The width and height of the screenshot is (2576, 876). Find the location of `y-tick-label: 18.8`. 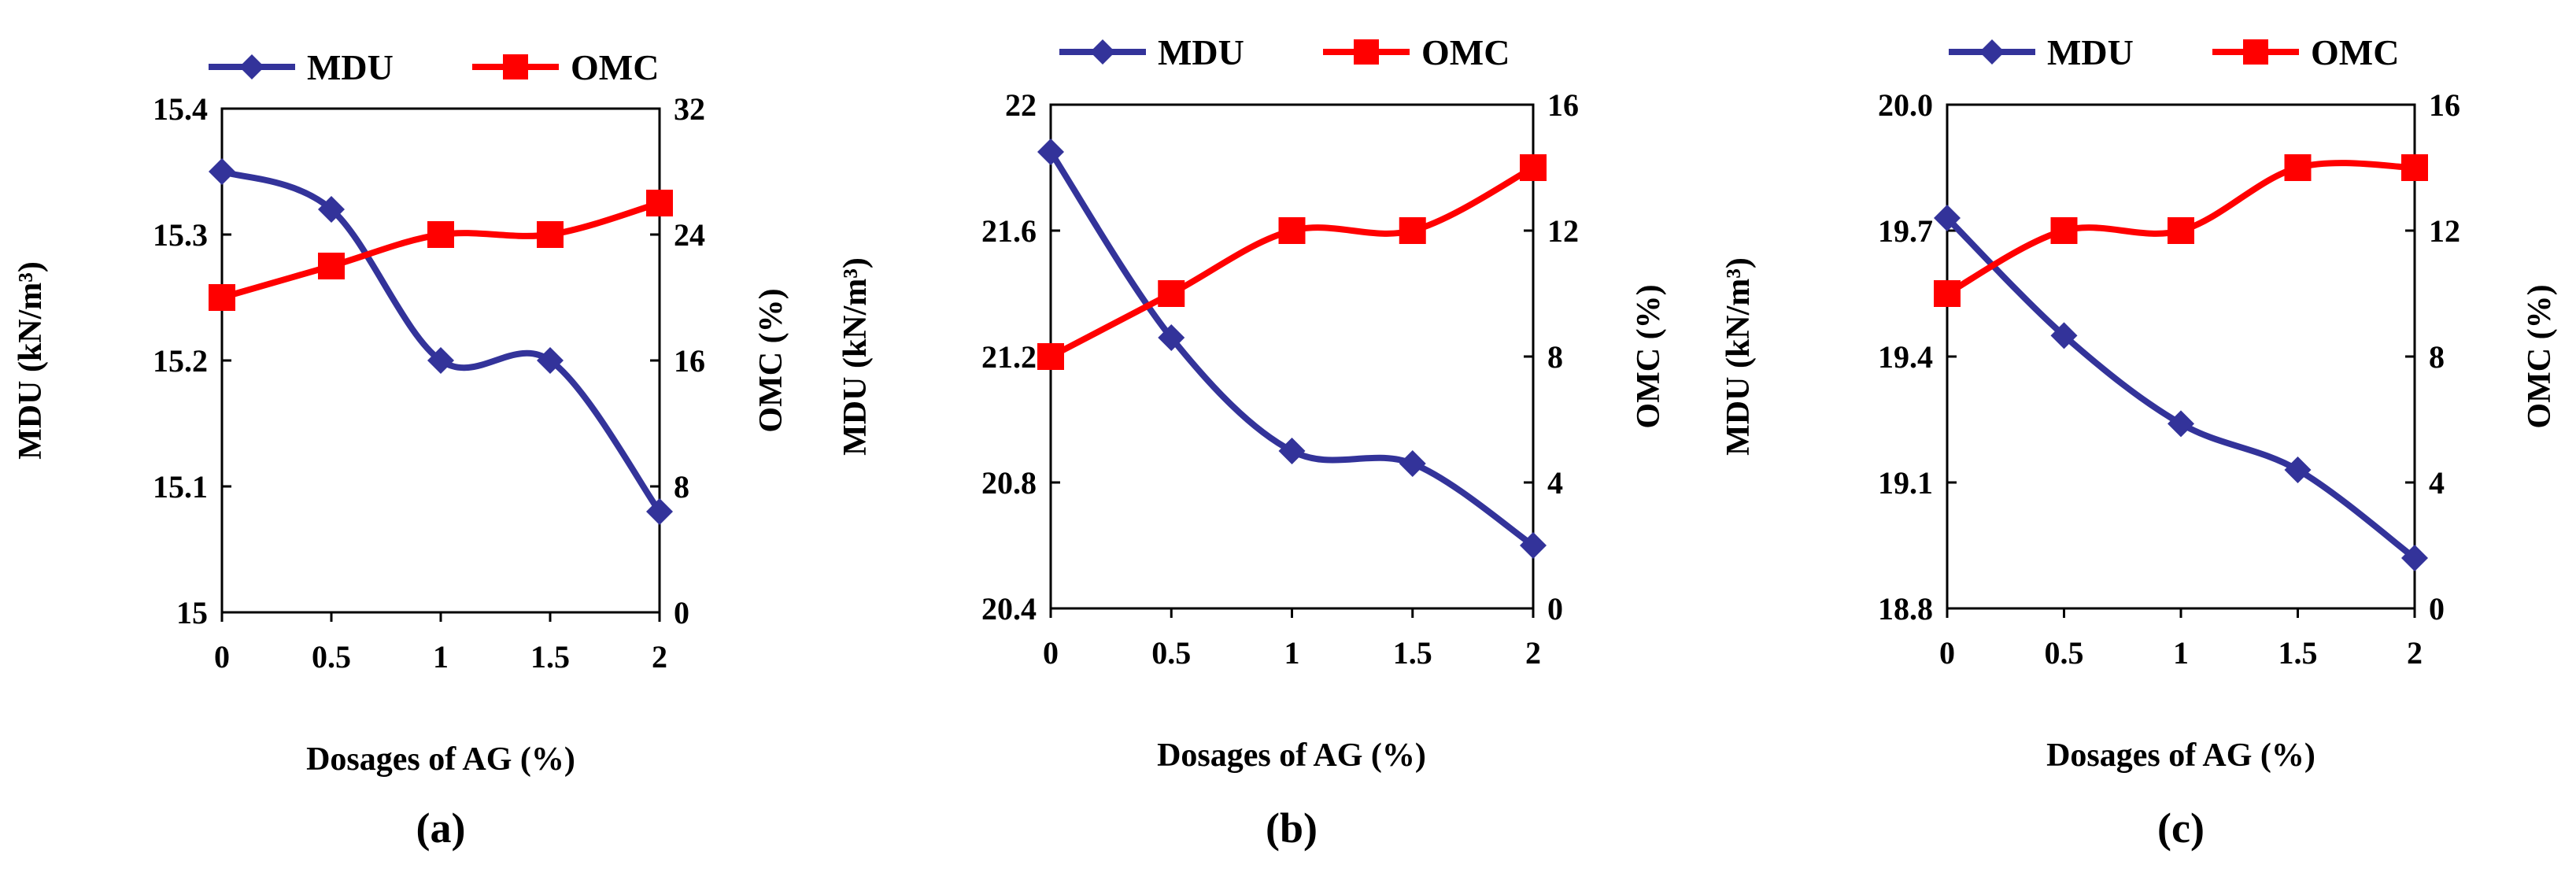

y-tick-label: 18.8 is located at coordinates (1905, 609).